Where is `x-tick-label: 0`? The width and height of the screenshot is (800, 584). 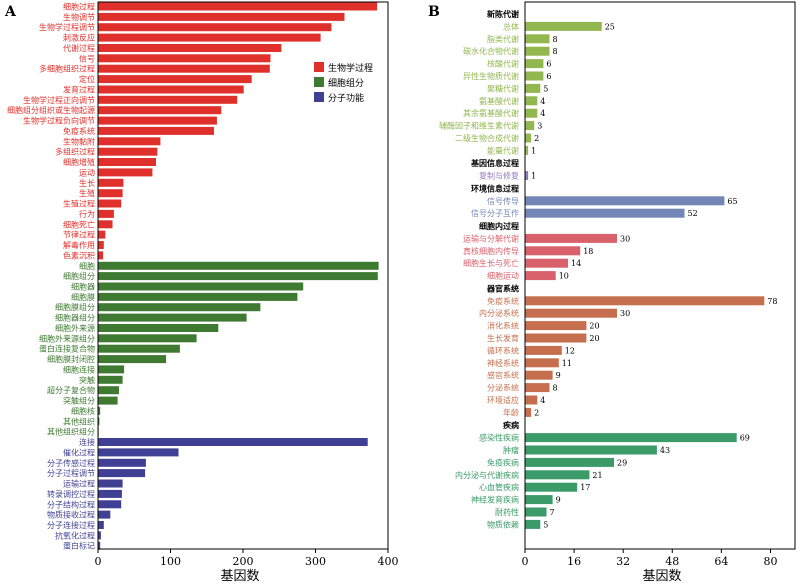 x-tick-label: 0 is located at coordinates (98, 561).